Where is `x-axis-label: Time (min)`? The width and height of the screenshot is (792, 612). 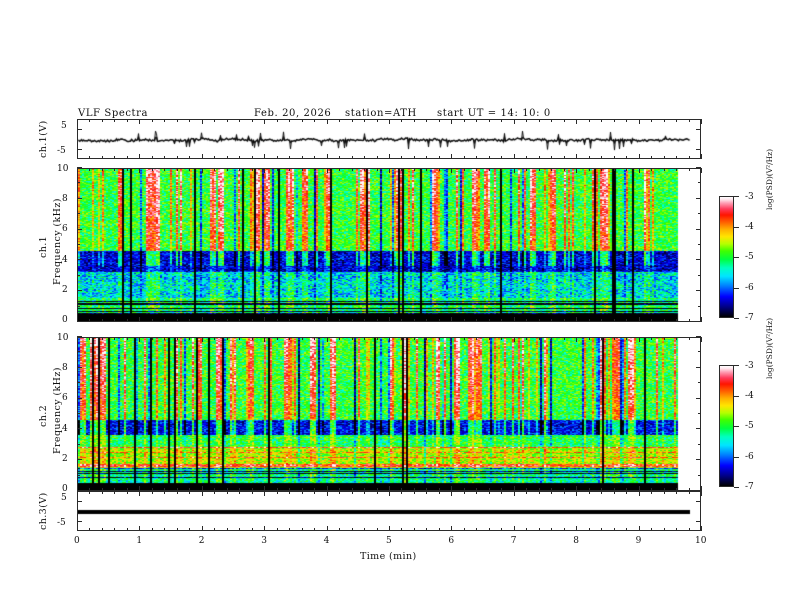
x-axis-label: Time (min) is located at coordinates (388, 556).